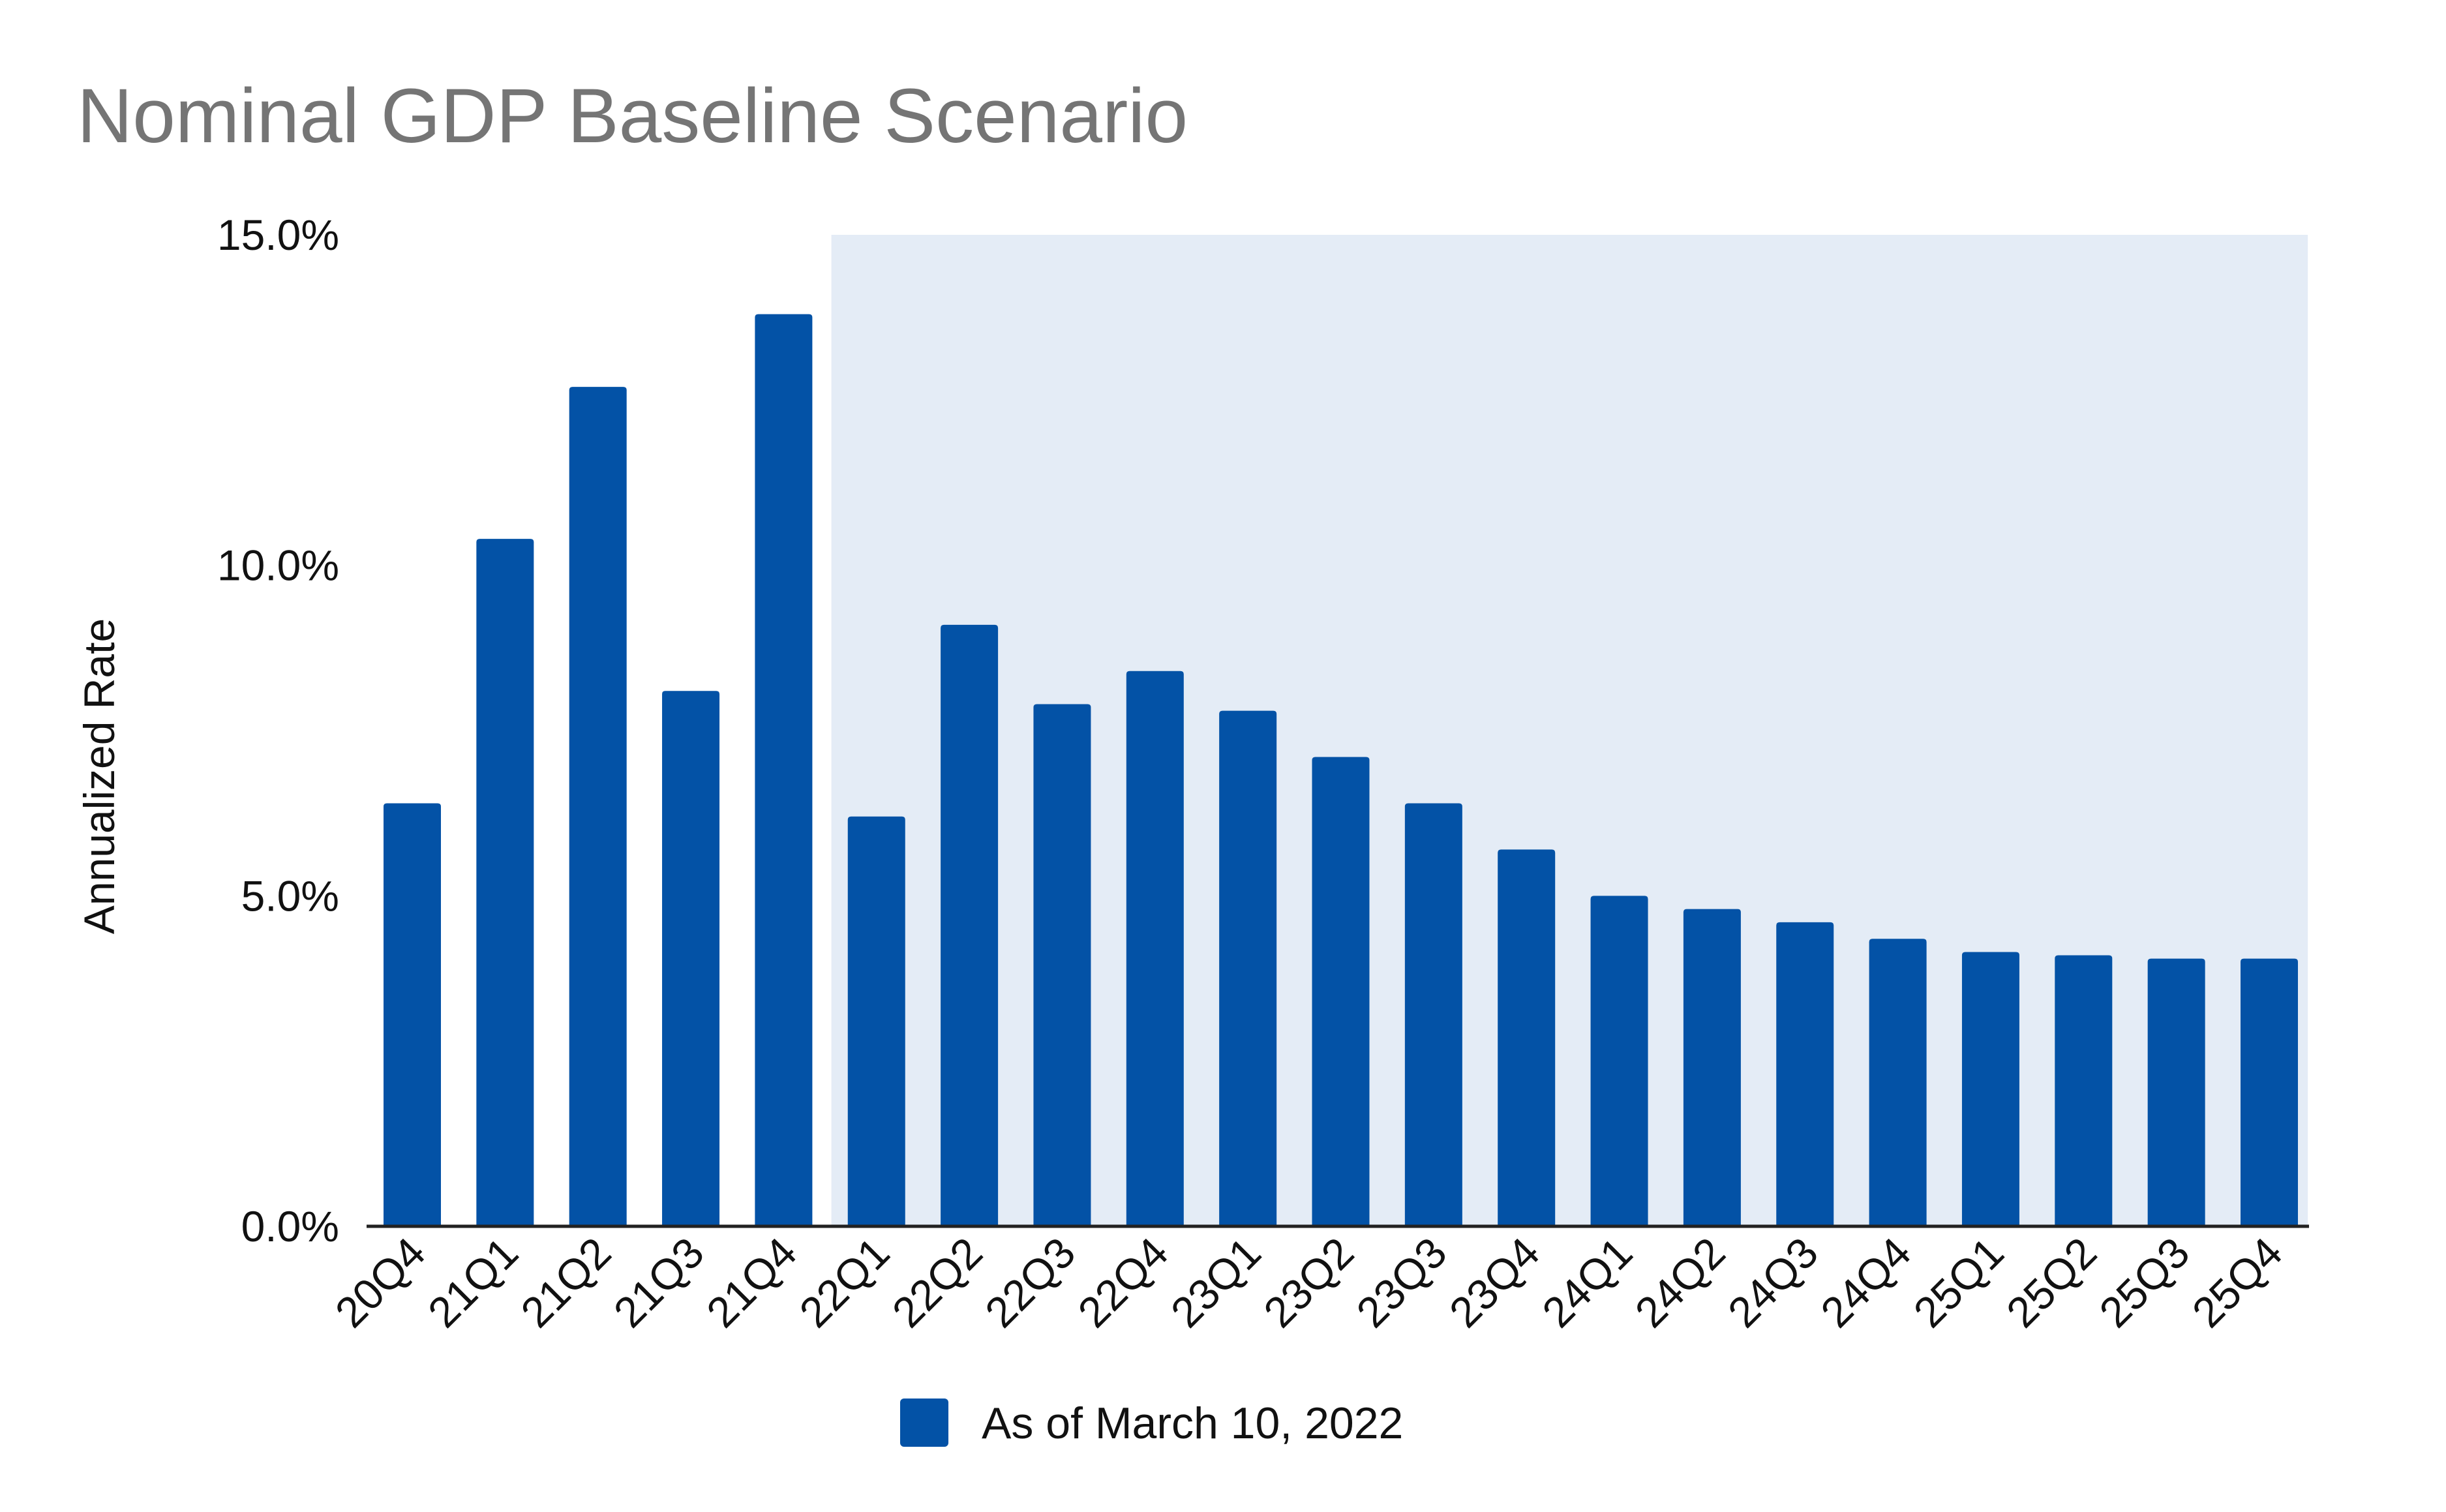  Describe the element at coordinates (290, 895) in the screenshot. I see `y-tick-label: 5.0%` at that location.